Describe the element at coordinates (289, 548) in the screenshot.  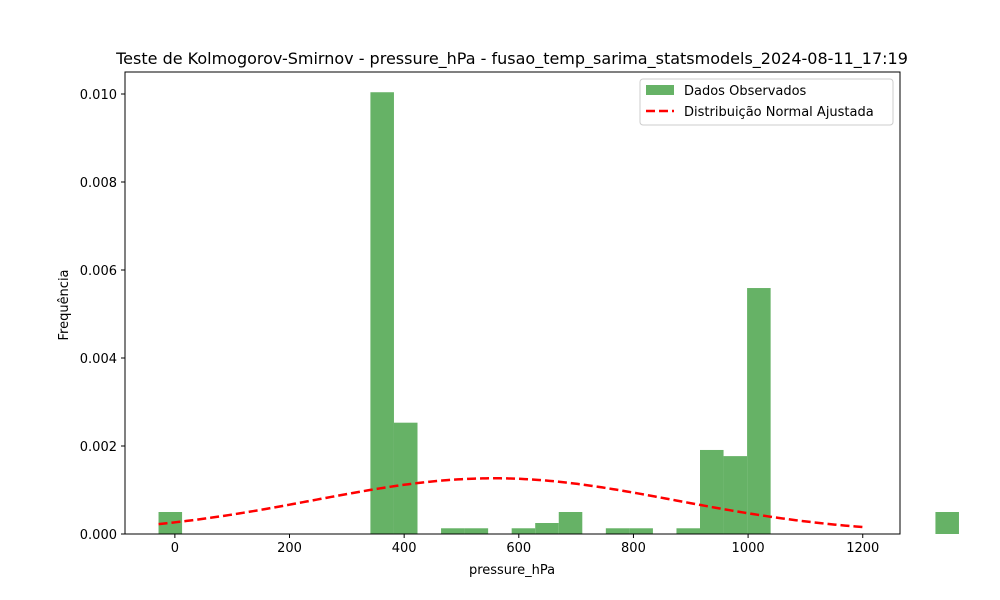
I see `x-tick-label: 200` at that location.